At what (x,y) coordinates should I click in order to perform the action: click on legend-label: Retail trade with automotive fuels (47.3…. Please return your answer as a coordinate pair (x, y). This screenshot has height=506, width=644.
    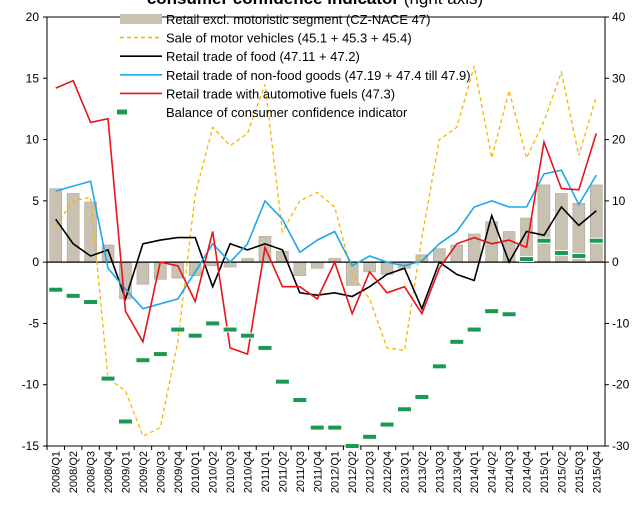
    Looking at the image, I should click on (280, 93).